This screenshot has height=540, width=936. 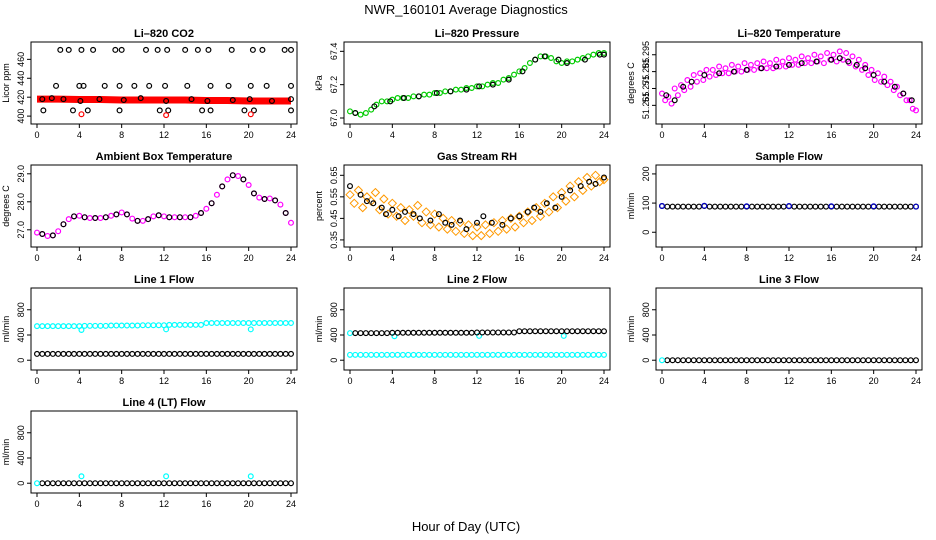 I want to click on y-tick-label: 0.65, so click(x=334, y=176).